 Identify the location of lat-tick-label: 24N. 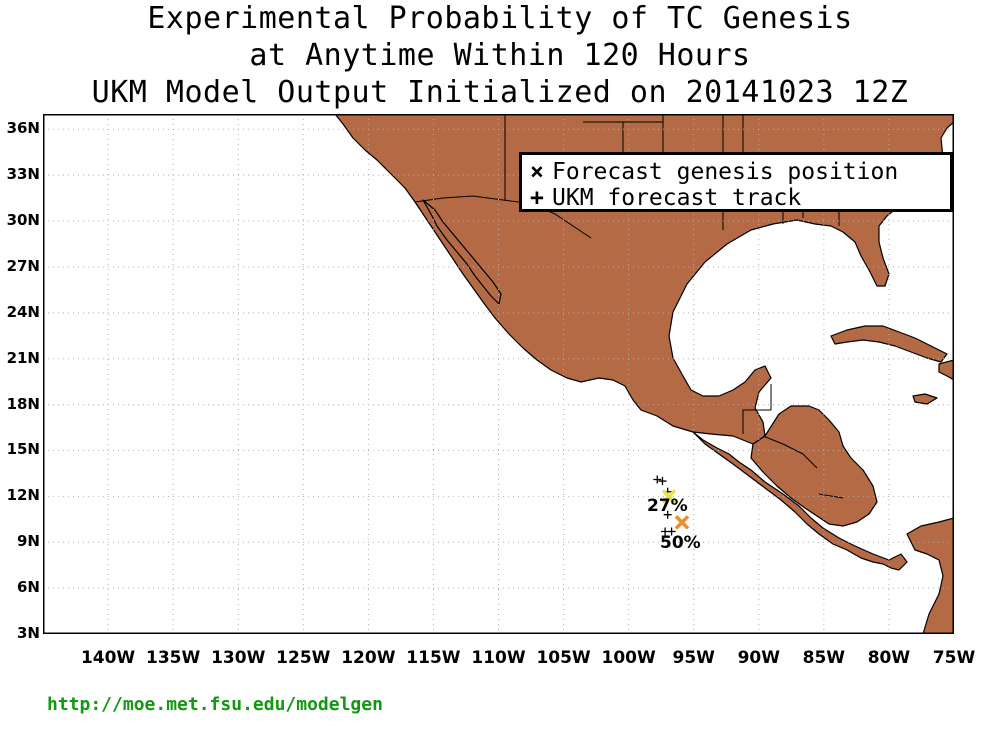
(23, 311).